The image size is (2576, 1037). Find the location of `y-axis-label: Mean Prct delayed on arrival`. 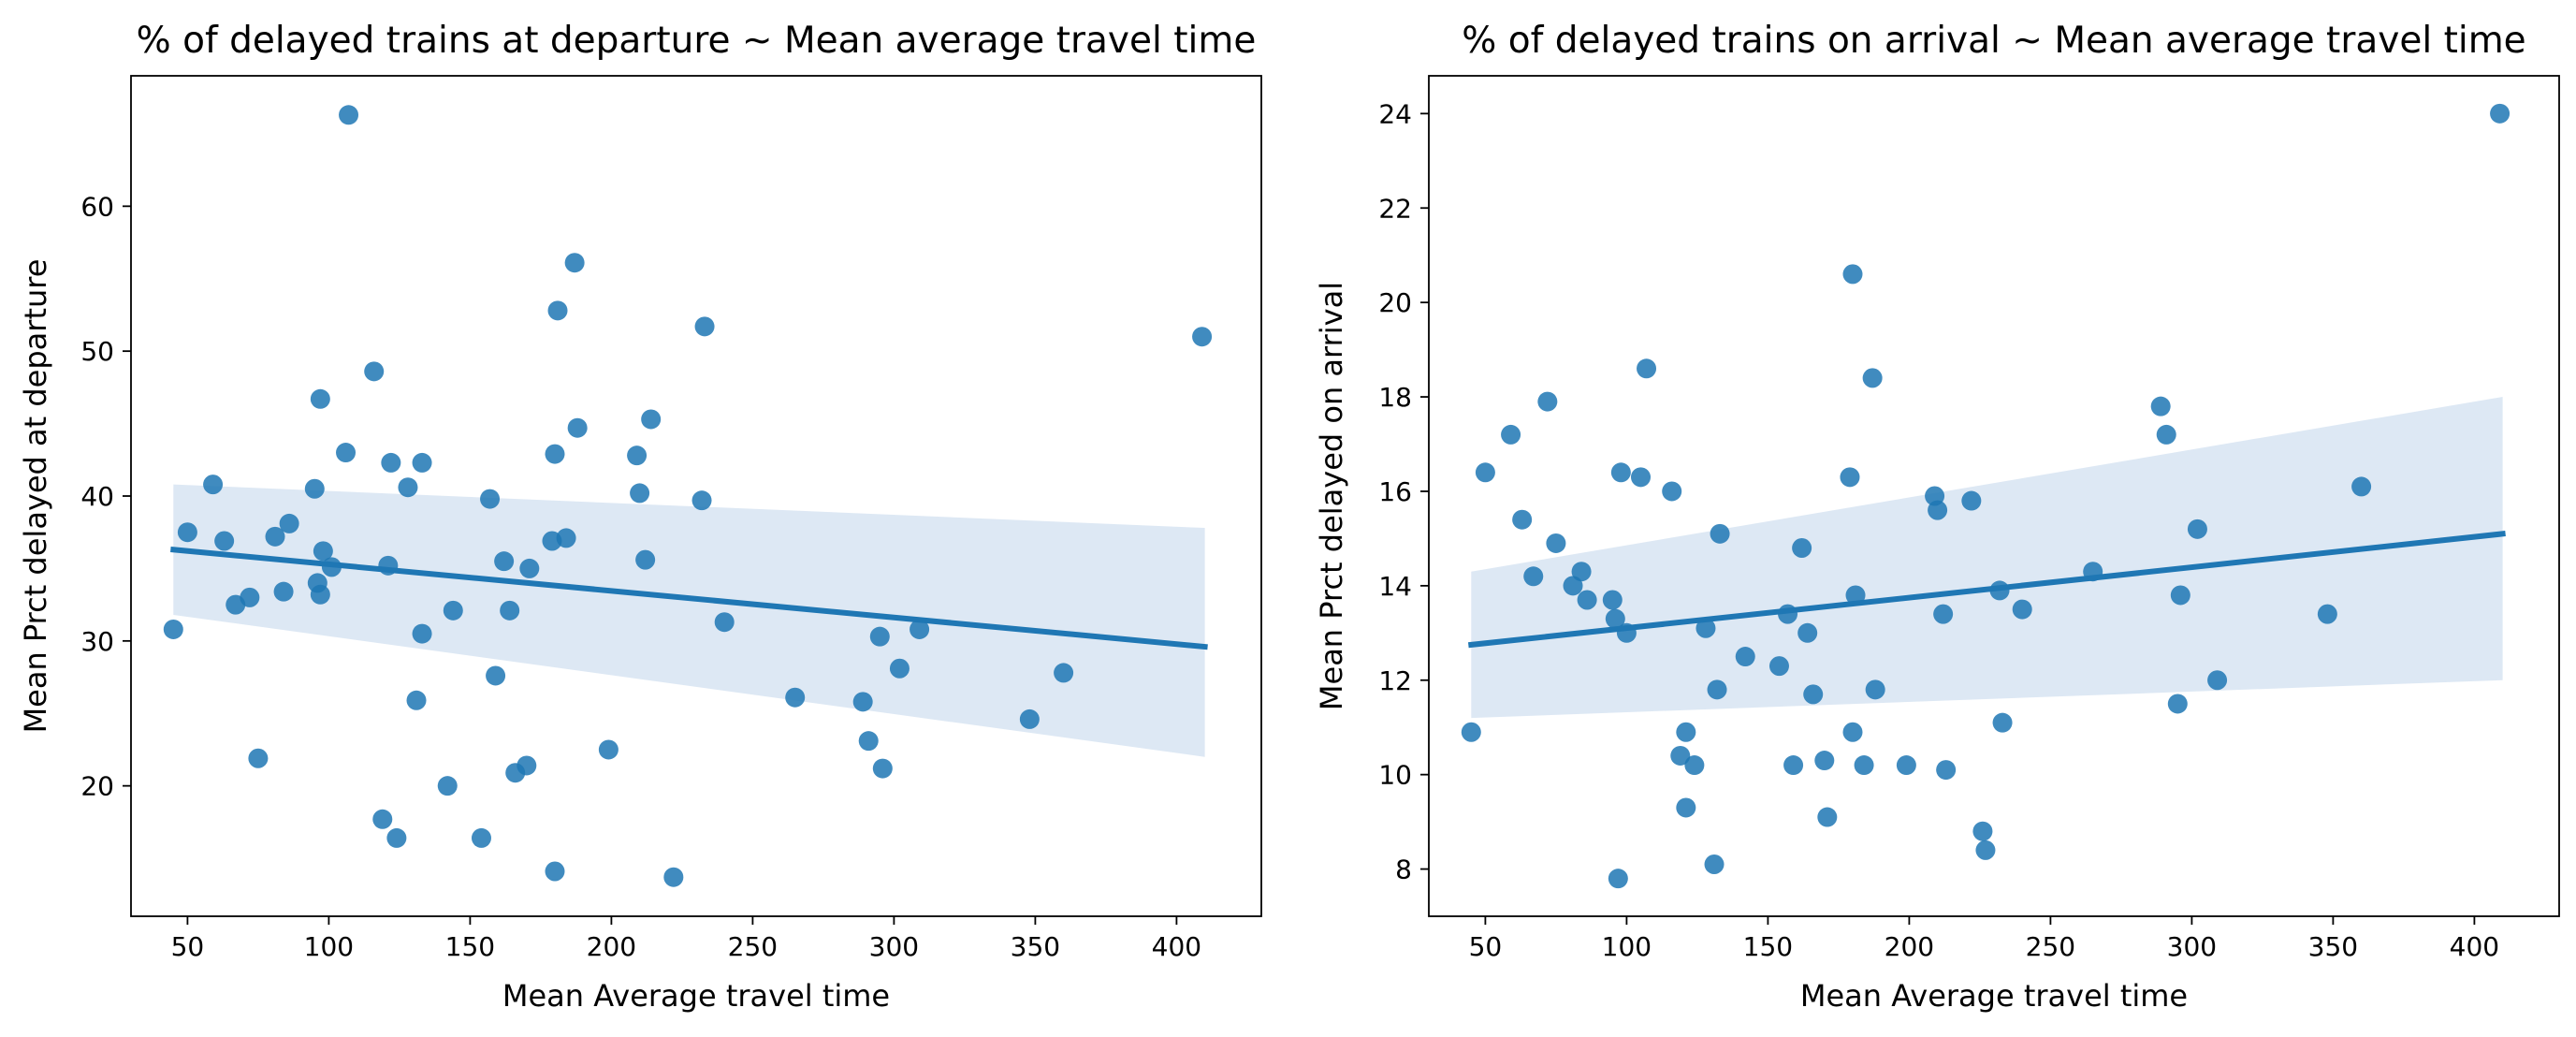

y-axis-label: Mean Prct delayed on arrival is located at coordinates (1331, 496).